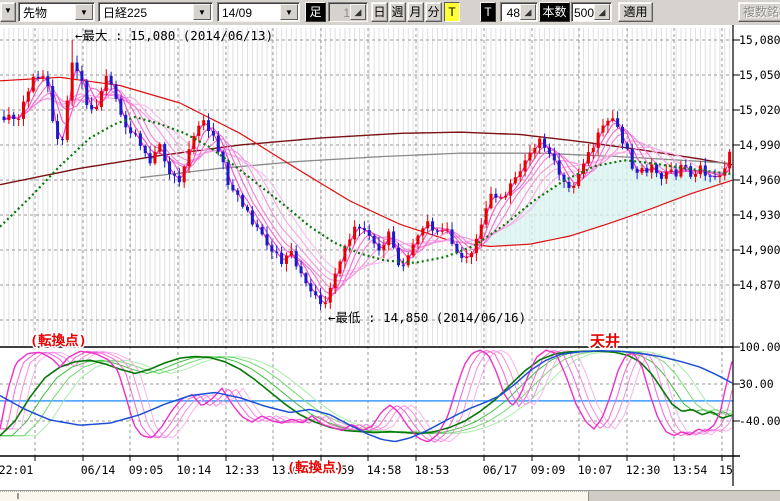 Image resolution: width=780 pixels, height=501 pixels. I want to click on time-axis-label: 13:02, so click(289, 470).